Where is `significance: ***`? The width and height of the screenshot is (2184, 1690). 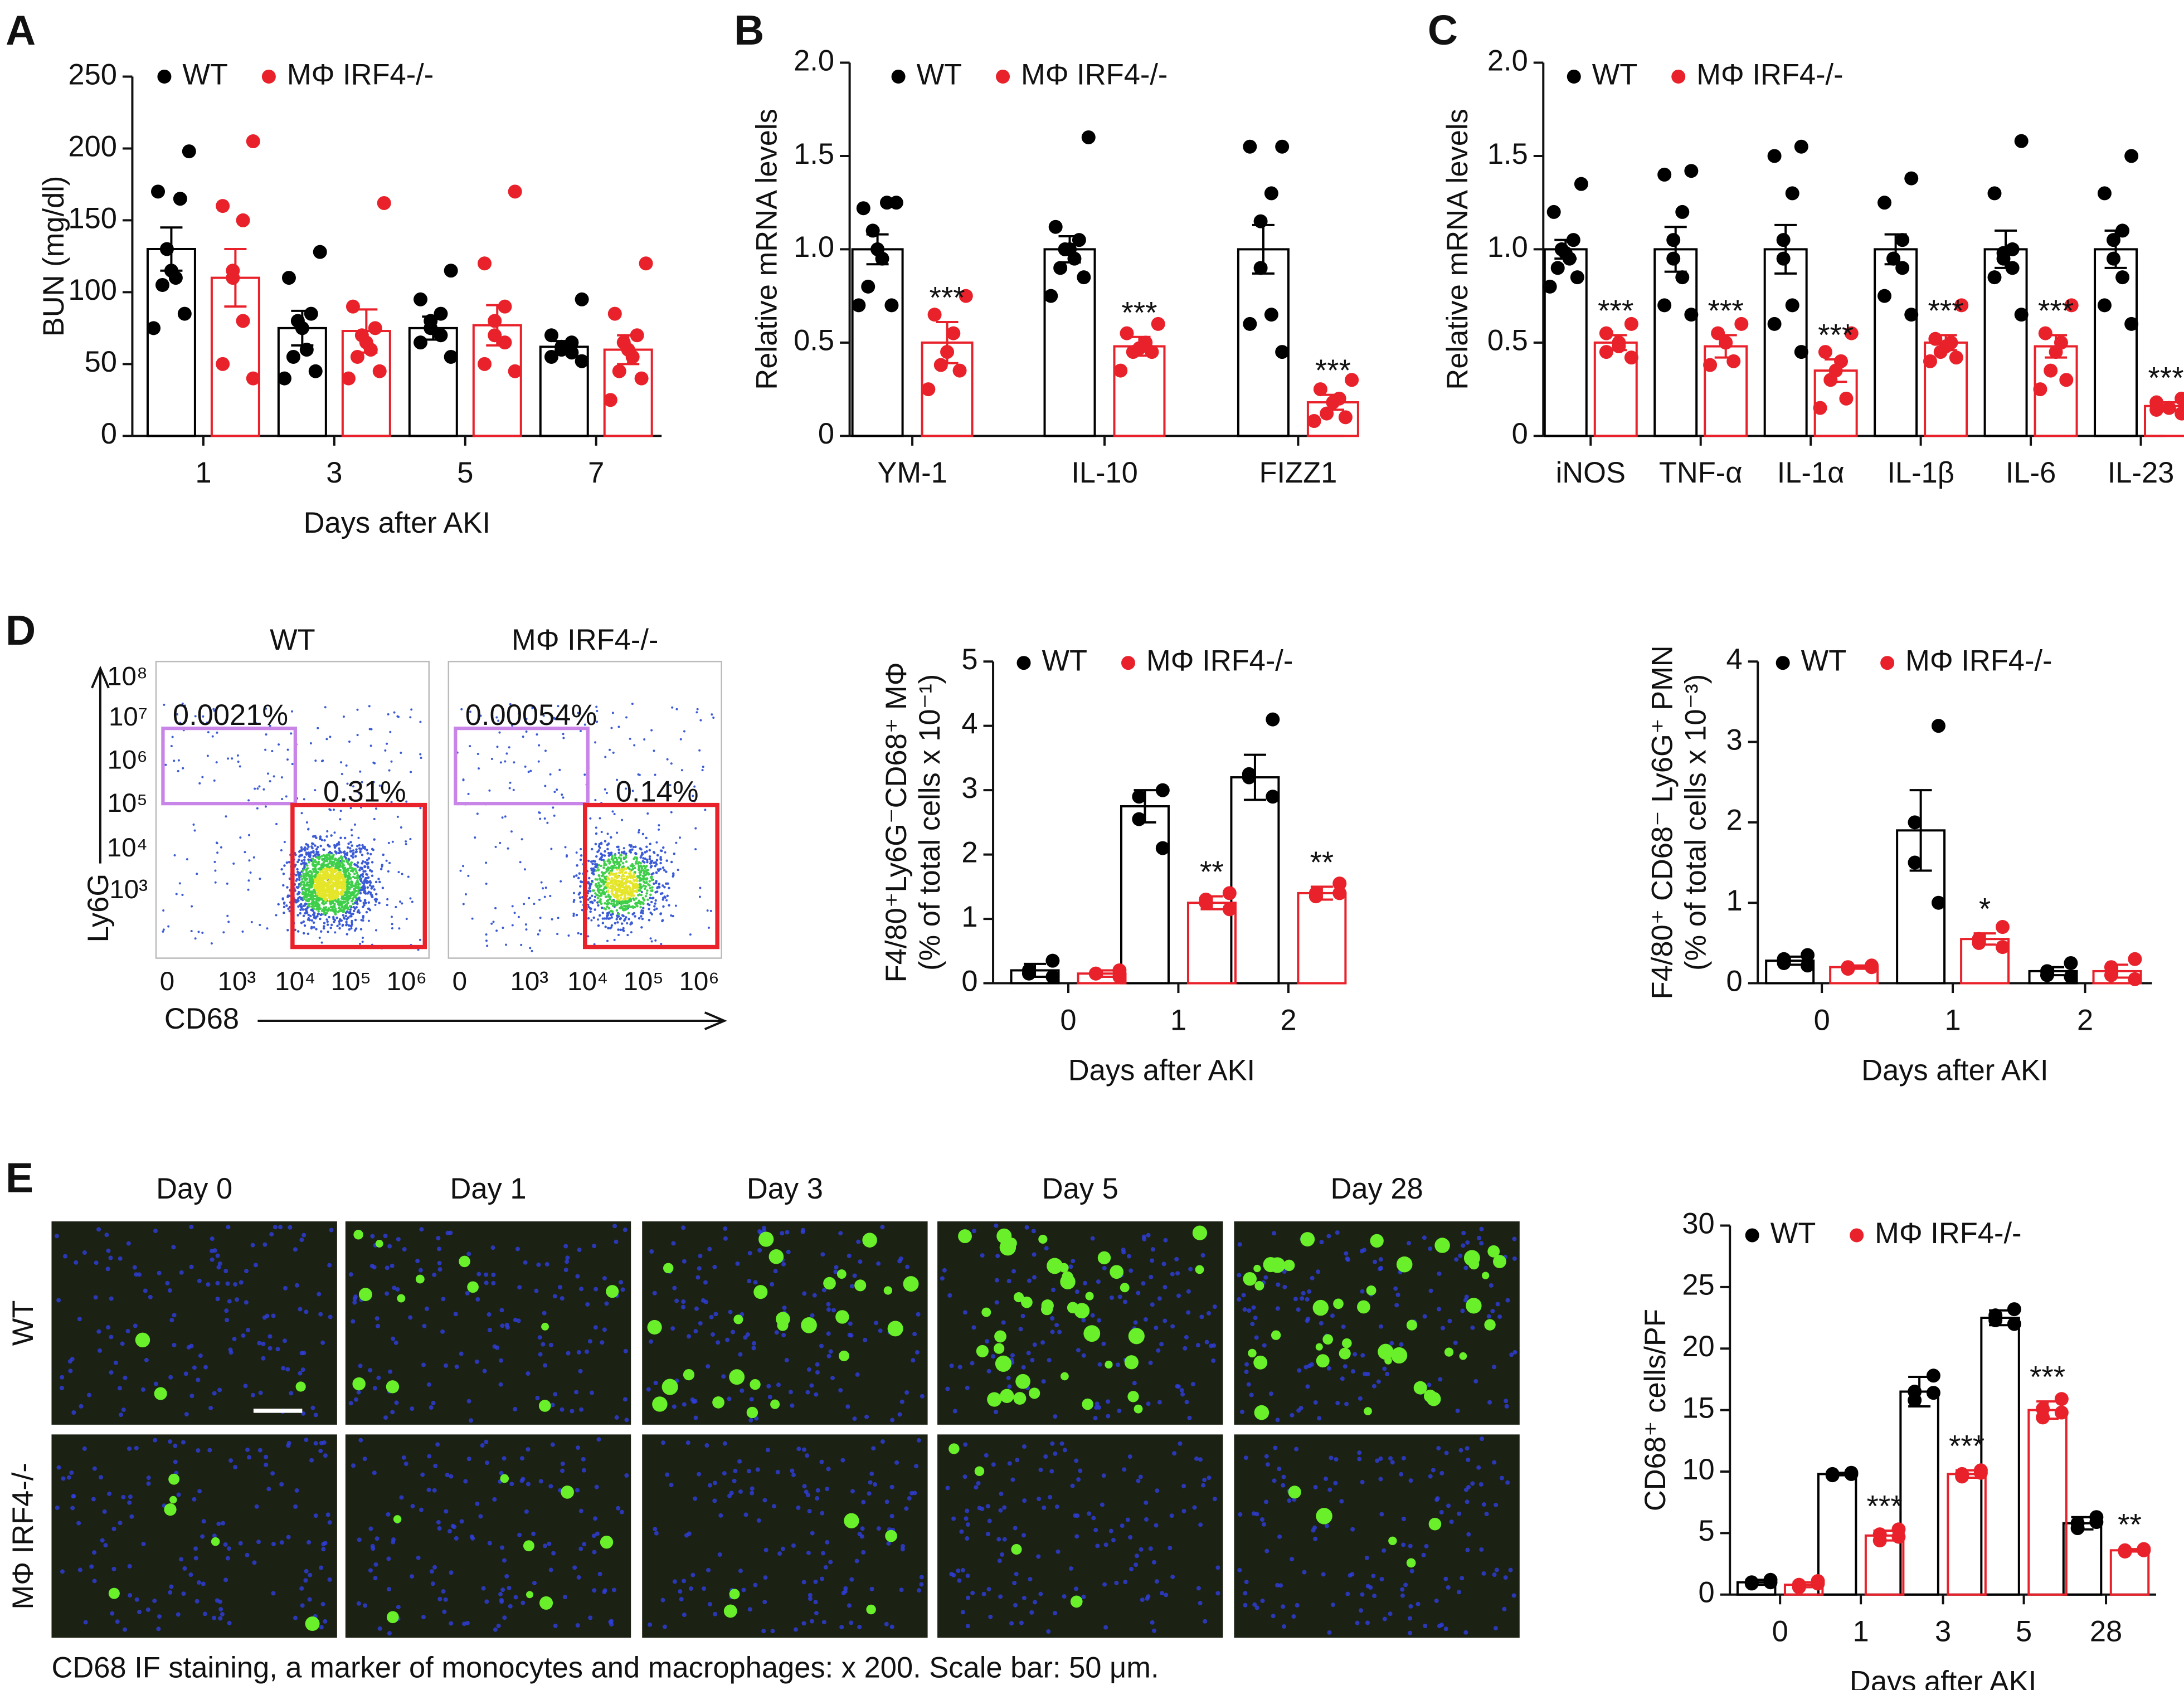 significance: *** is located at coordinates (1726, 310).